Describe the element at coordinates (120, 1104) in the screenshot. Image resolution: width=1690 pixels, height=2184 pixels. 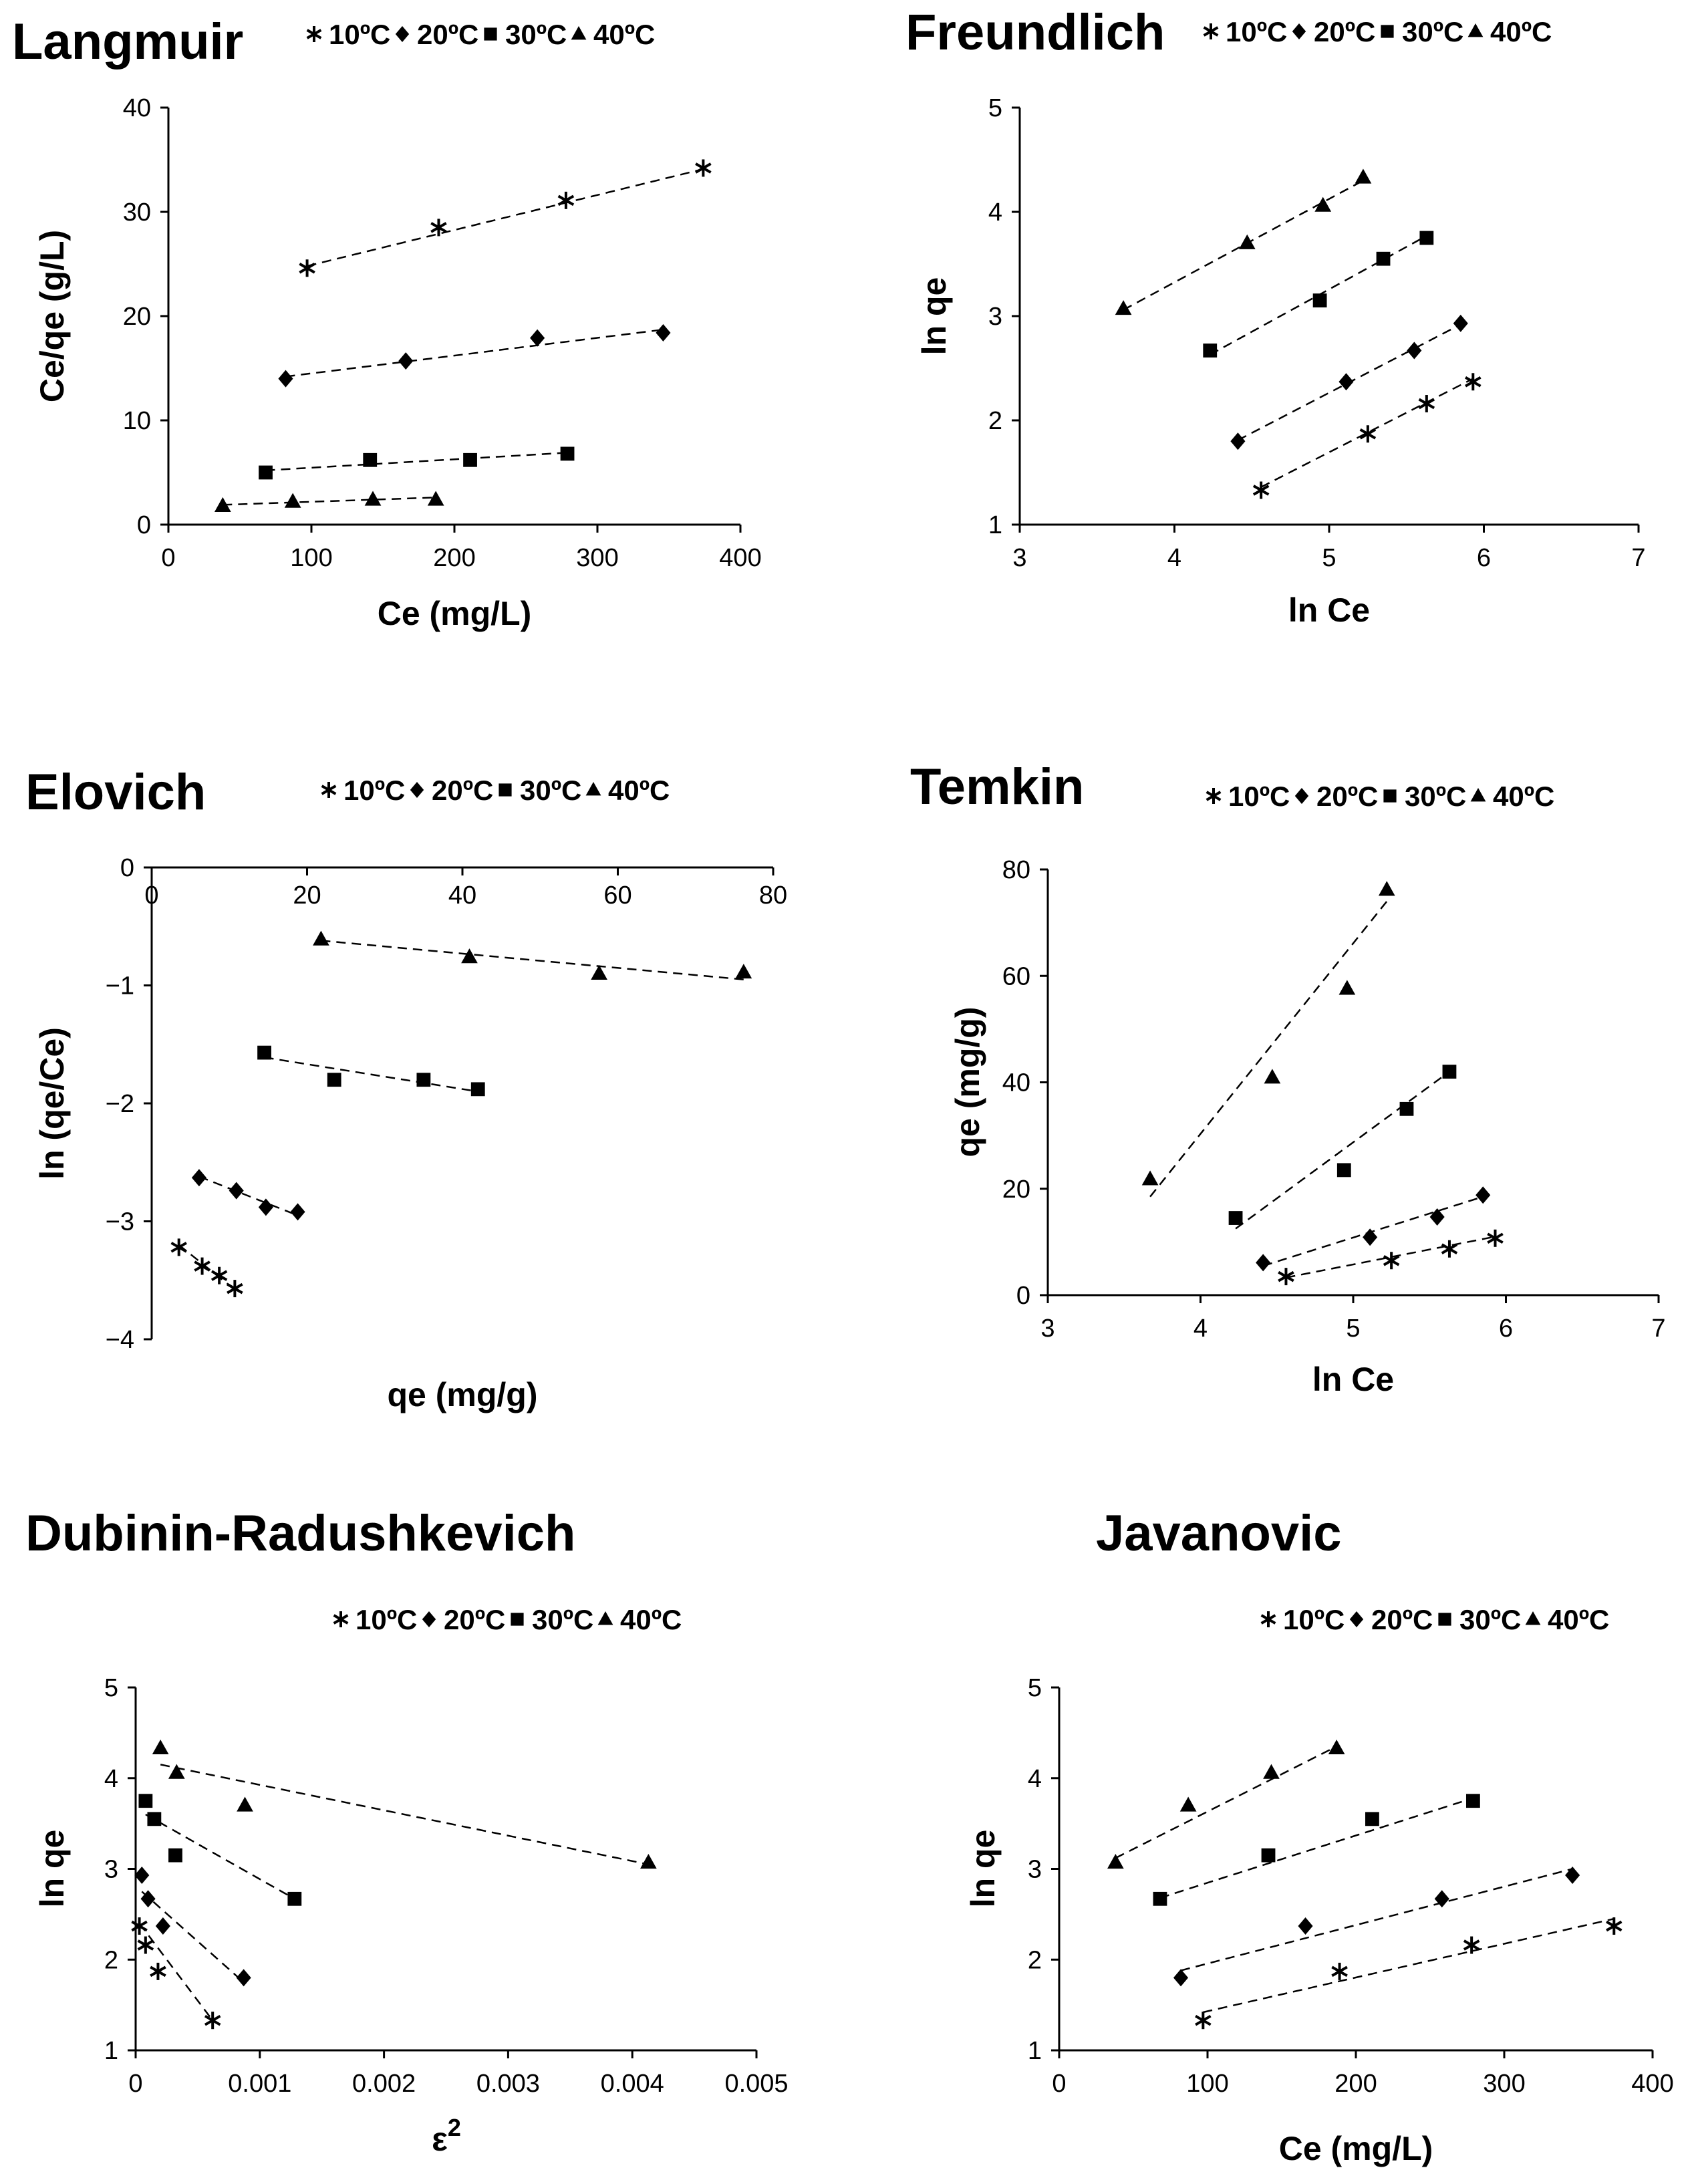
I see `y-tick-label: −2` at that location.